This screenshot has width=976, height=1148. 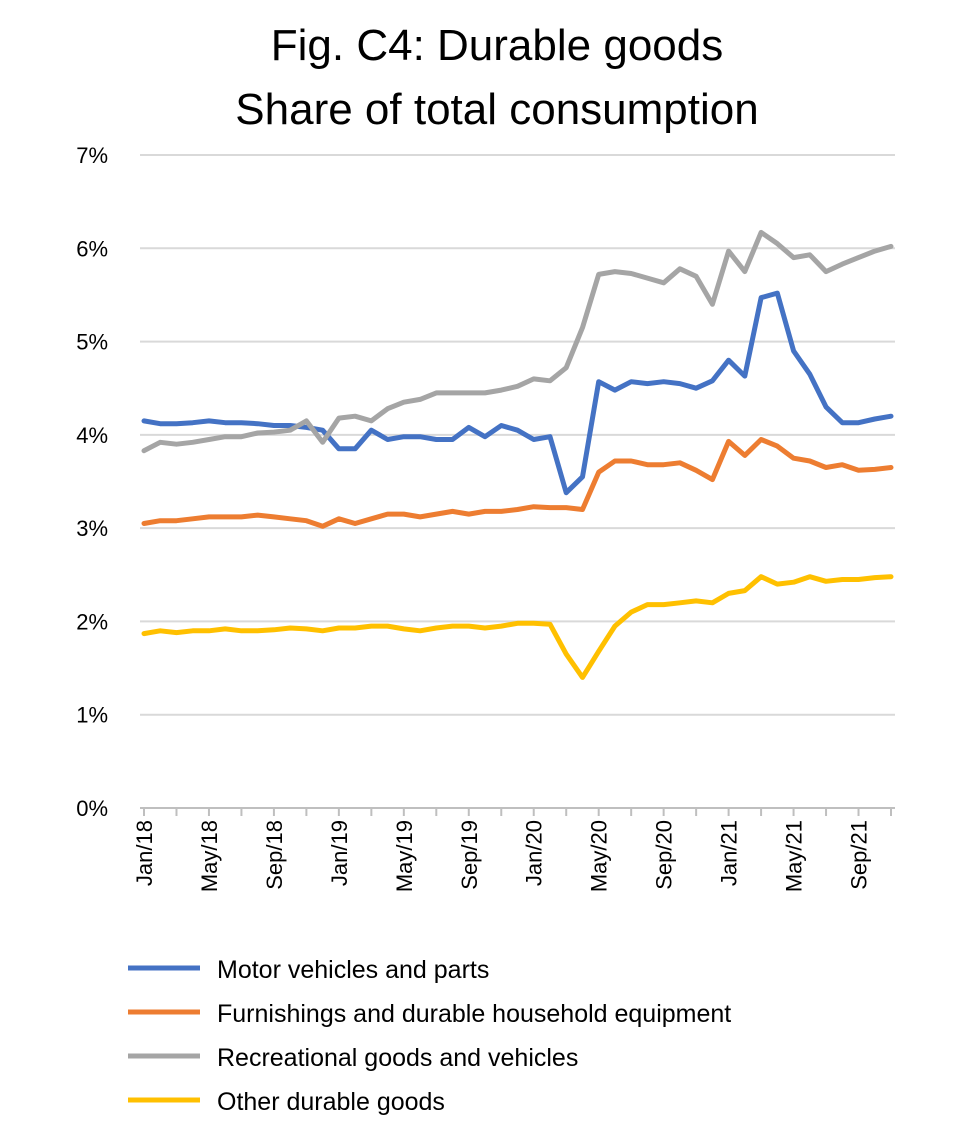 I want to click on x-tick-label: Sep/18, so click(x=274, y=855).